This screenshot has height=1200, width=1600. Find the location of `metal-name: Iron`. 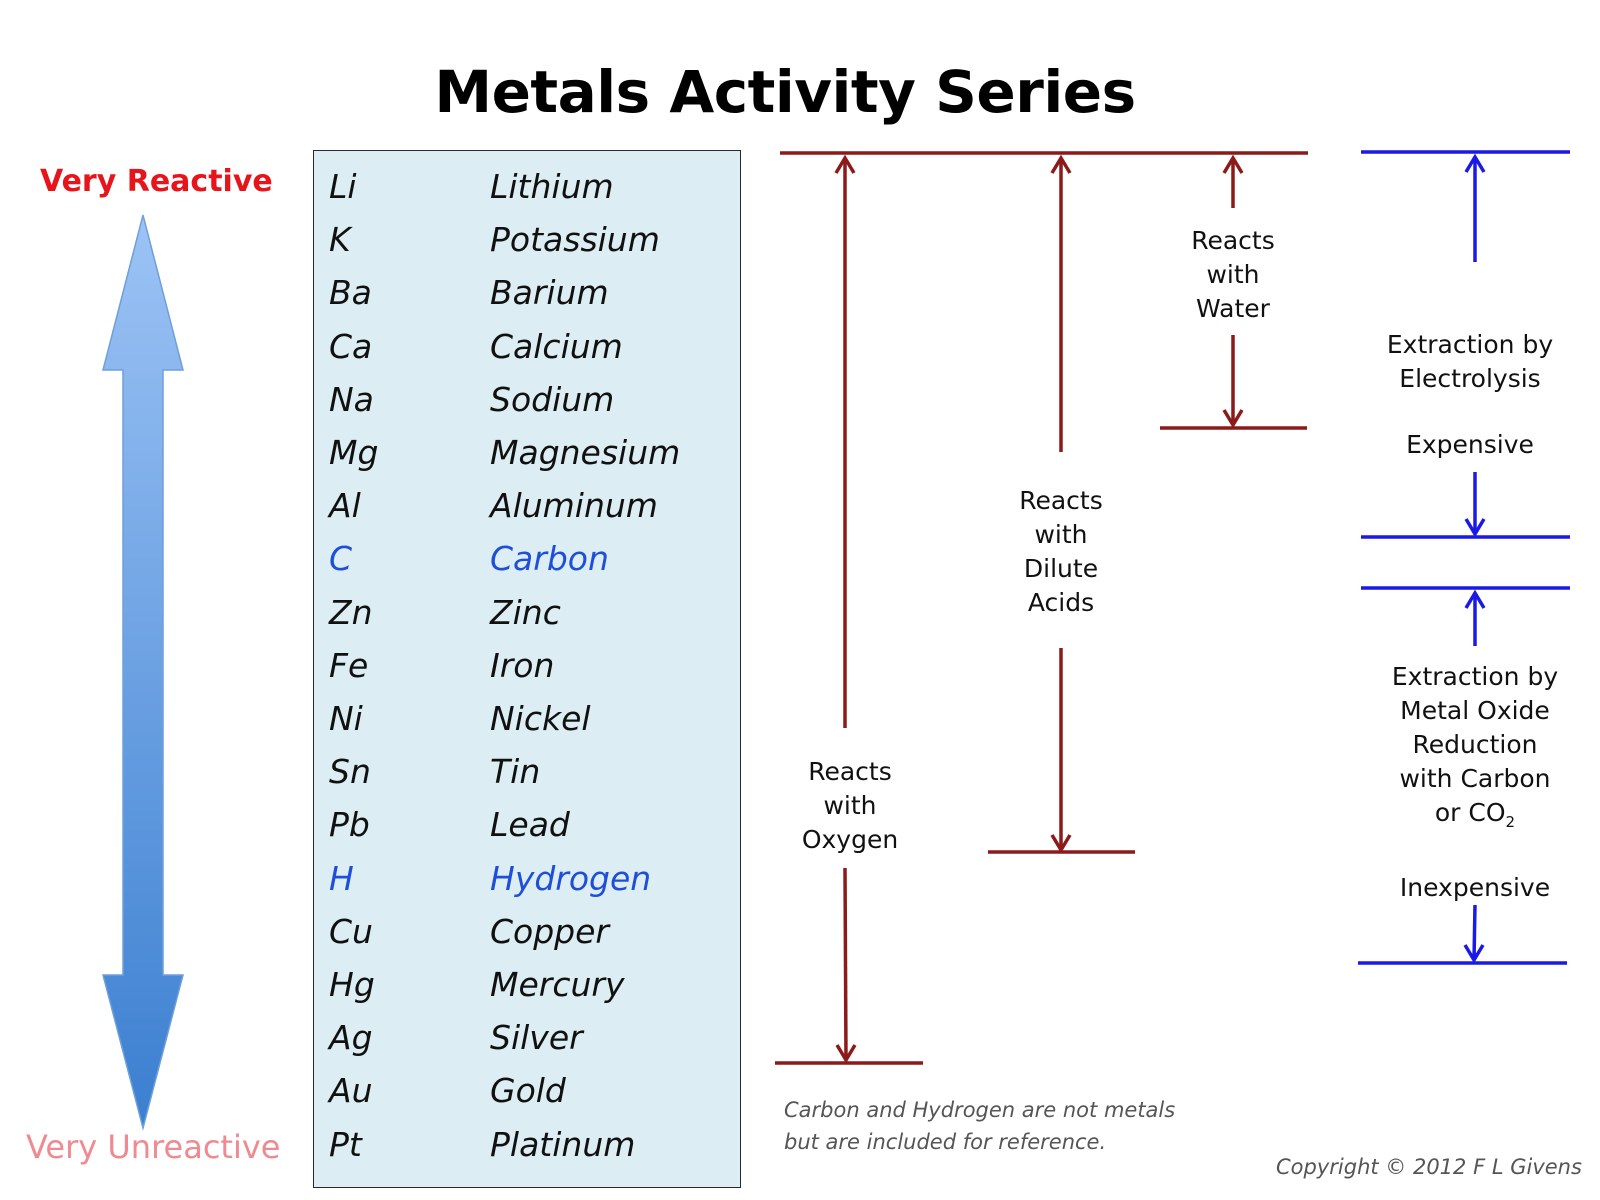

metal-name: Iron is located at coordinates (522, 665).